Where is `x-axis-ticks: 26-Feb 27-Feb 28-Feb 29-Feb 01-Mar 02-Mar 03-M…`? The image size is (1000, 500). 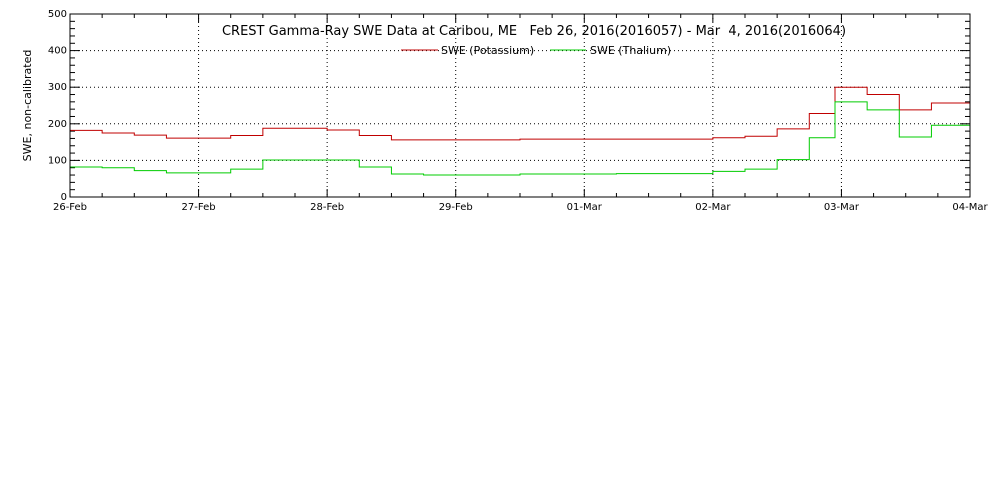
x-axis-ticks: 26-Feb 27-Feb 28-Feb 29-Feb 01-Mar 02-Mar 03-M… is located at coordinates (521, 207).